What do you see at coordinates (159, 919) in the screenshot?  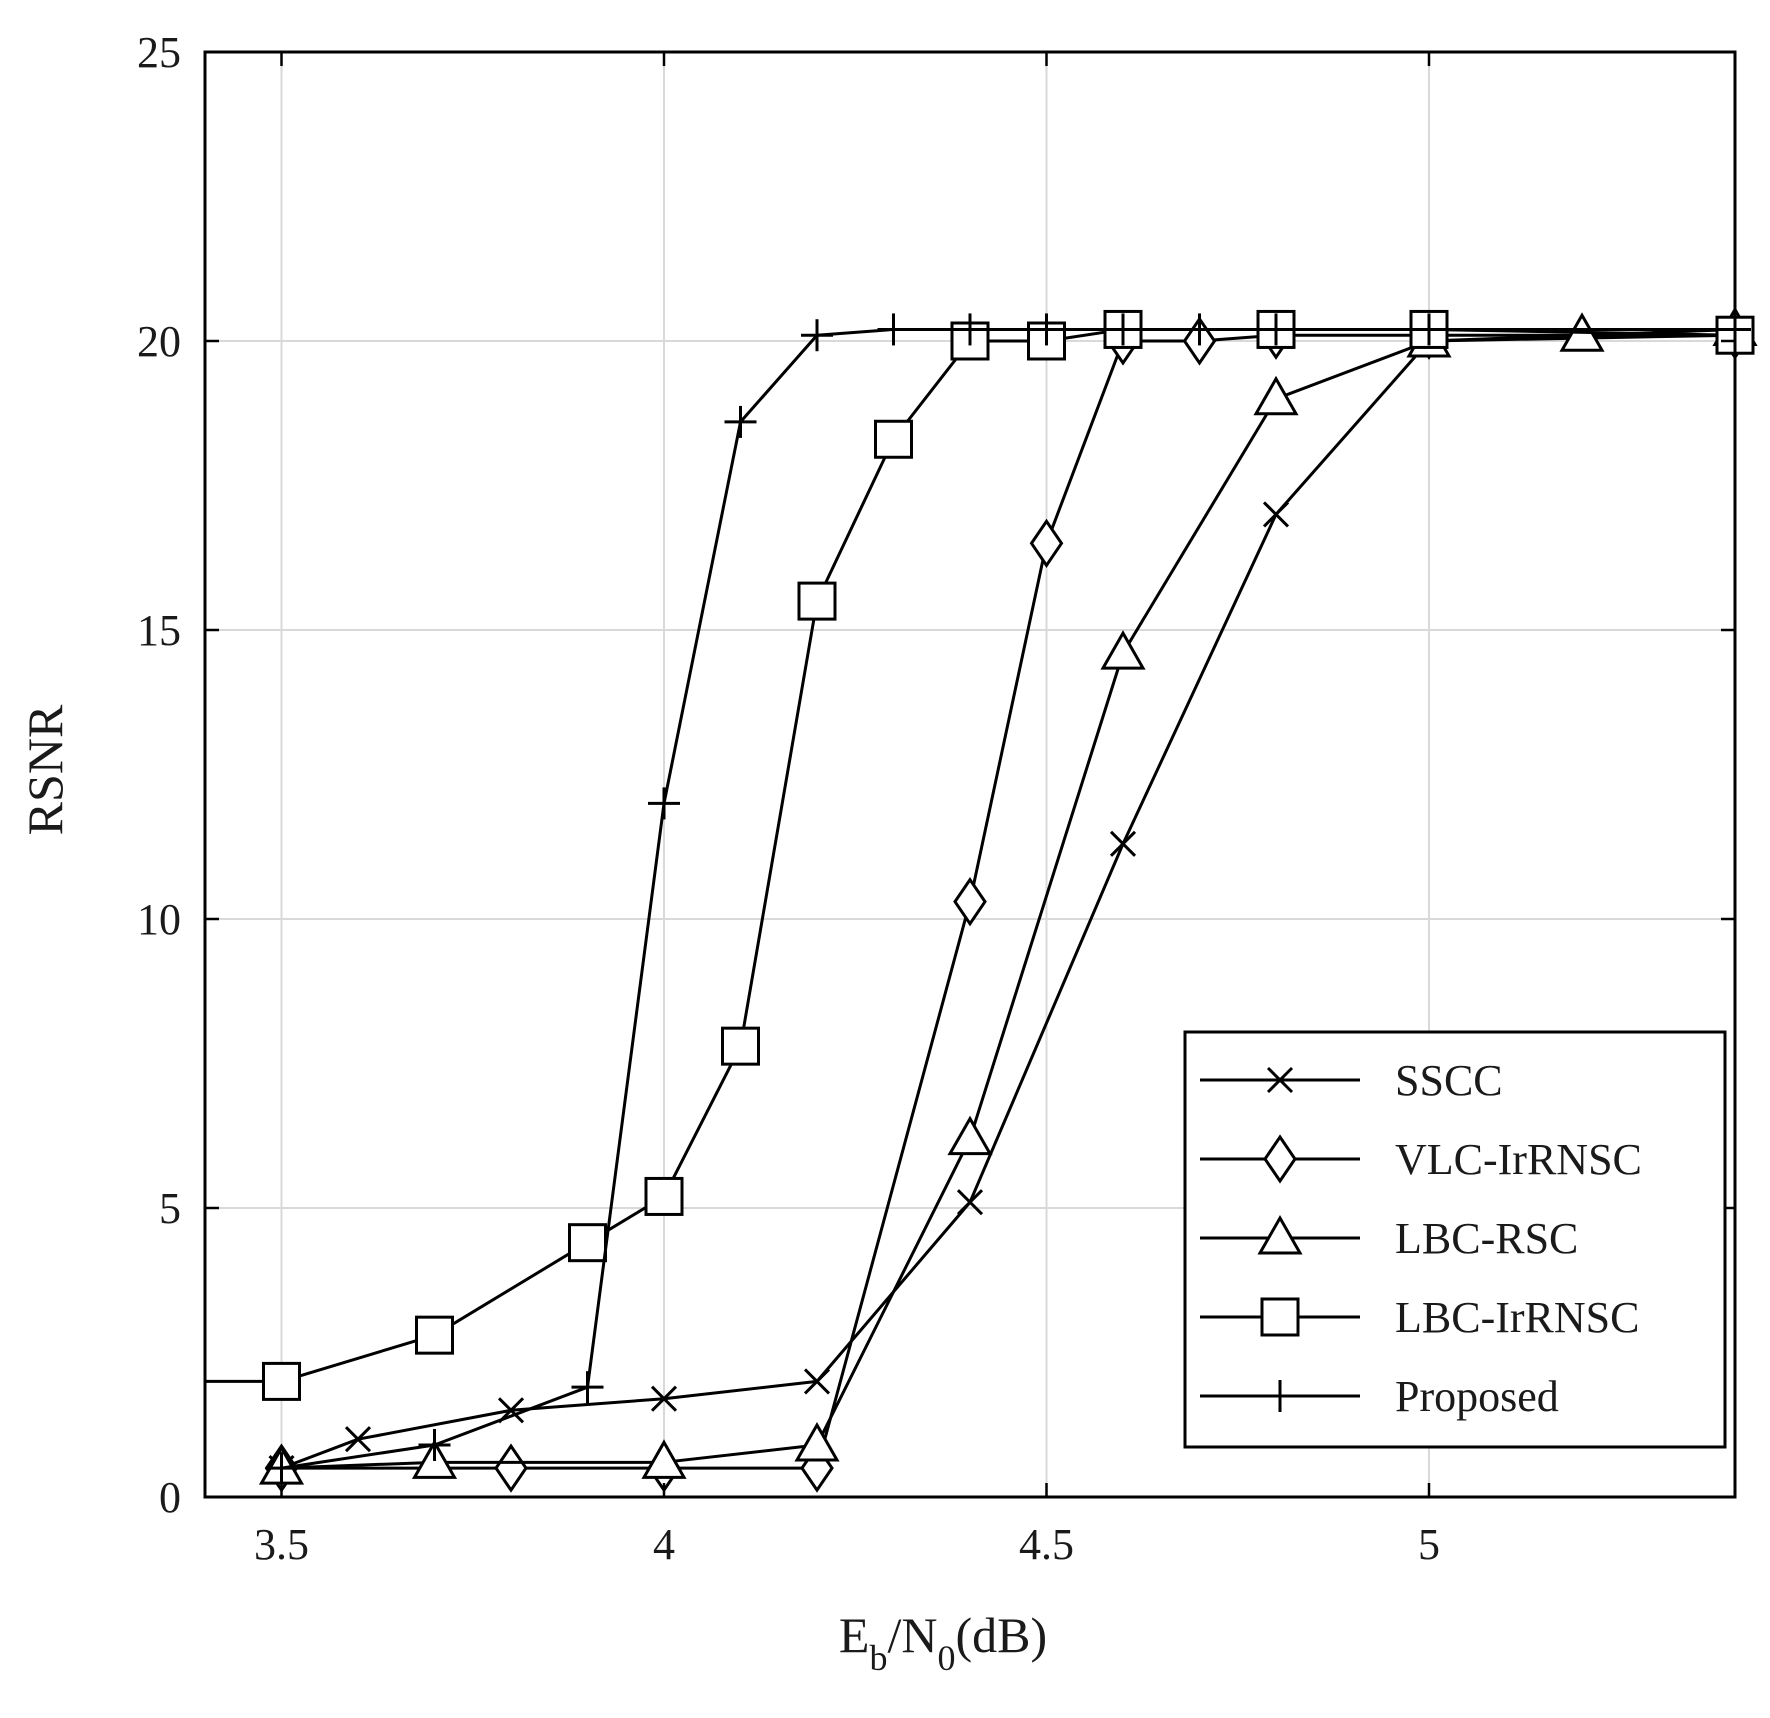 I see `y-tick-label: 10` at bounding box center [159, 919].